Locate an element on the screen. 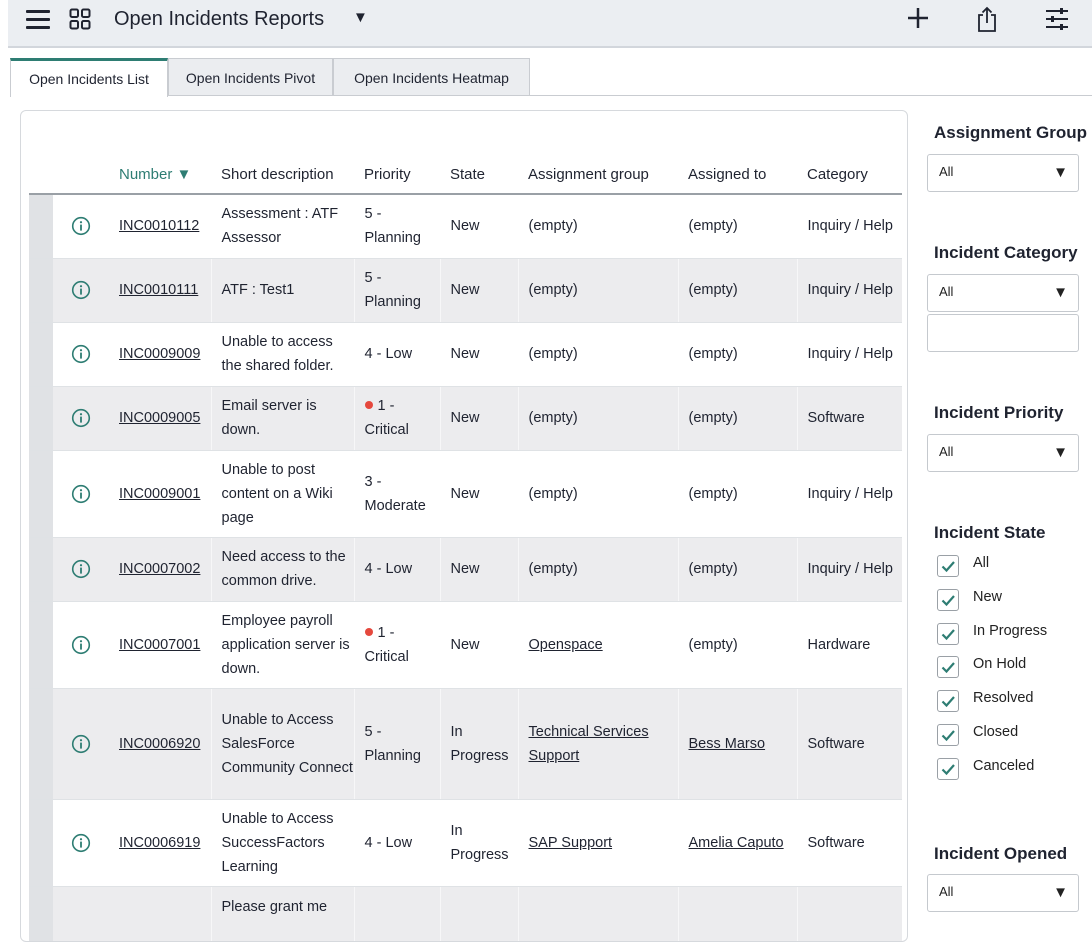  checkbox-label: Canceled is located at coordinates (1004, 765).